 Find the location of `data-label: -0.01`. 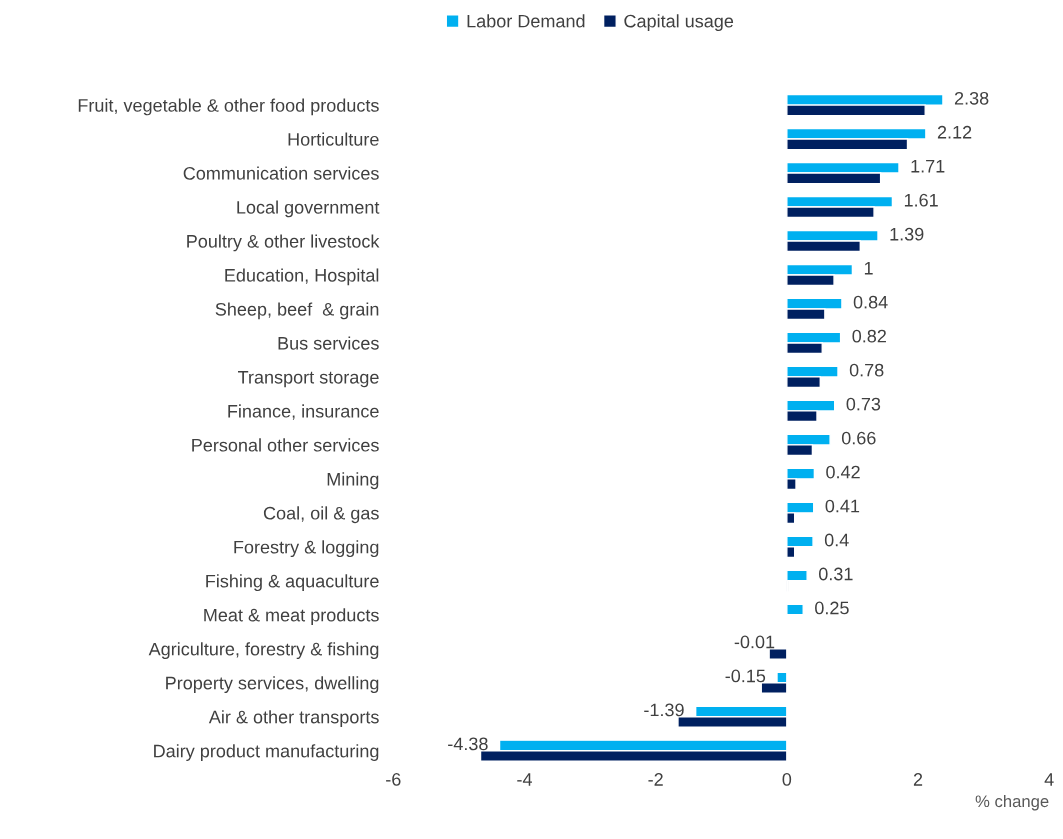

data-label: -0.01 is located at coordinates (754, 642).